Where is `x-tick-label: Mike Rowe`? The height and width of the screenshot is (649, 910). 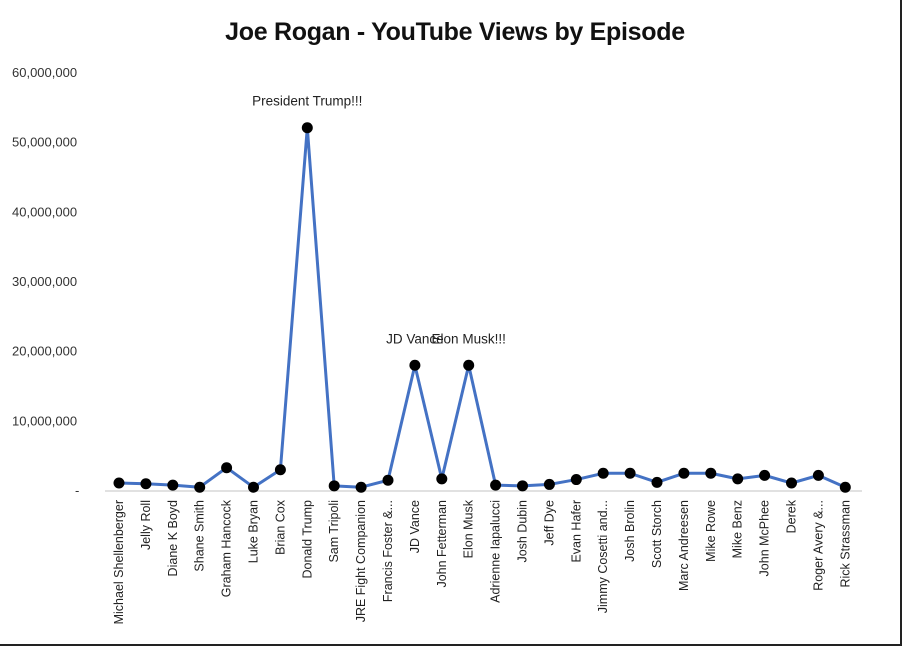 x-tick-label: Mike Rowe is located at coordinates (711, 531).